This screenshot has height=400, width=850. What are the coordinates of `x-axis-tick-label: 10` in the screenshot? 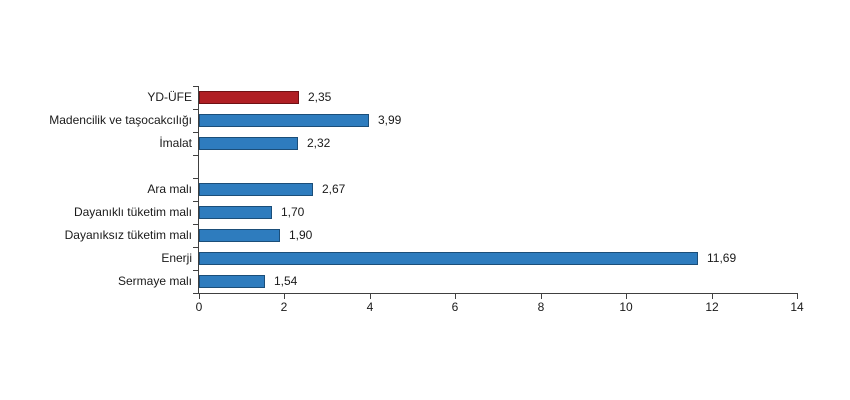 It's located at (626, 307).